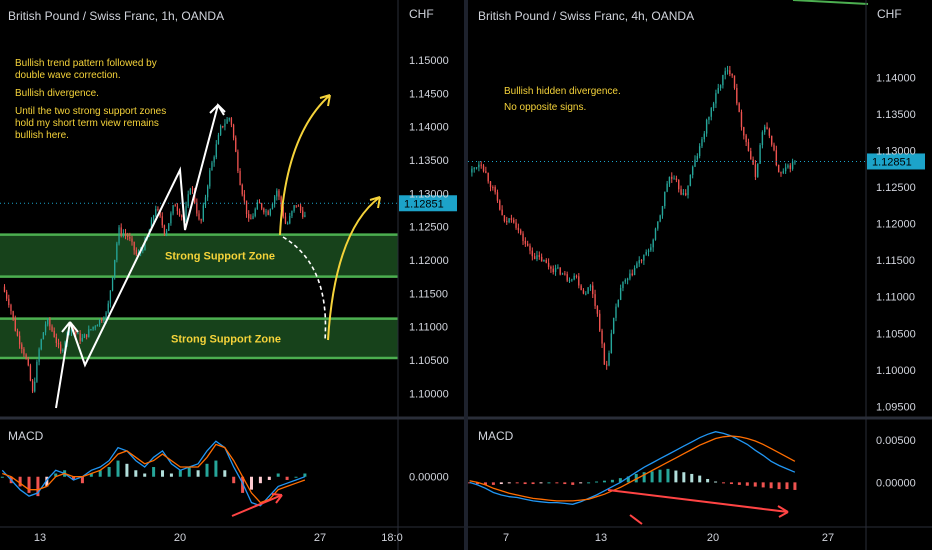 The width and height of the screenshot is (932, 550). Describe the element at coordinates (86, 63) in the screenshot. I see `annotation-text: Bullish trend pattern followed by` at that location.